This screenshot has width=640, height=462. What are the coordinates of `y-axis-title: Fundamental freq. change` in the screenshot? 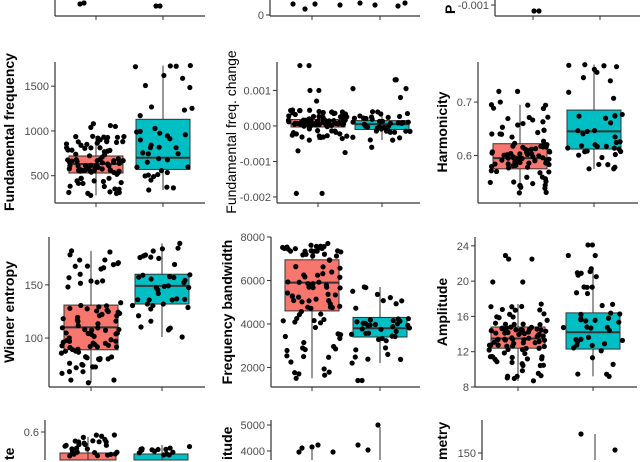 It's located at (231, 132).